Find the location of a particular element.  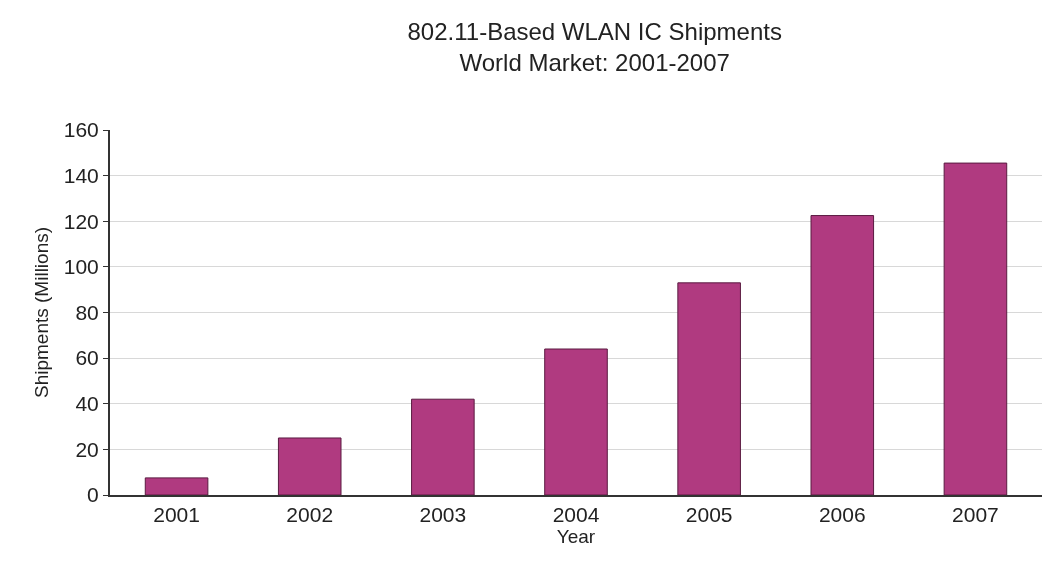

y-tick-label: 0 is located at coordinates (93, 495).